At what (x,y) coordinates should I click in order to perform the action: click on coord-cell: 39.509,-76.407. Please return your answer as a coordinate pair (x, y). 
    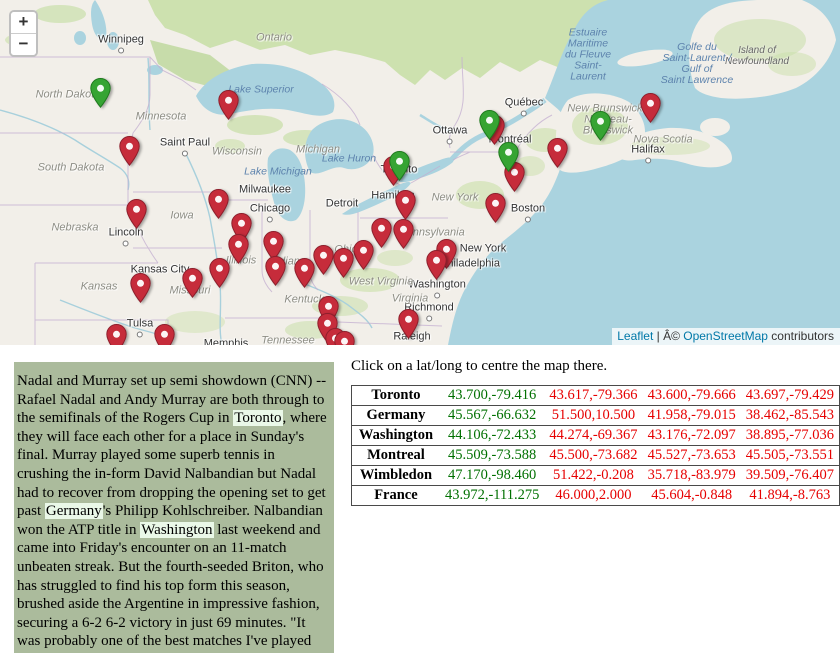
    Looking at the image, I should click on (790, 475).